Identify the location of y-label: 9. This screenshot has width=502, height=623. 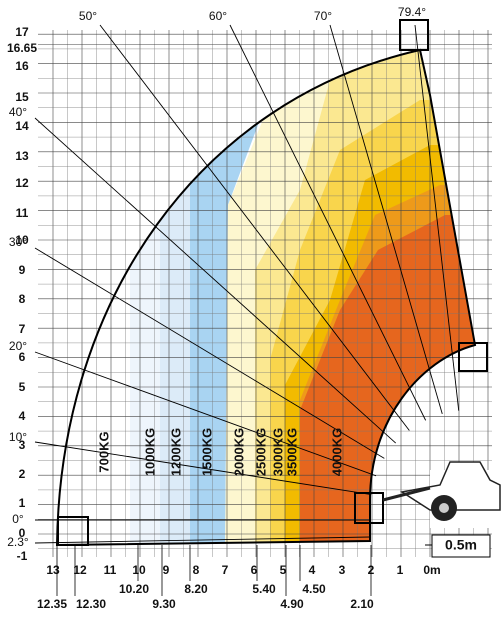
(22, 270).